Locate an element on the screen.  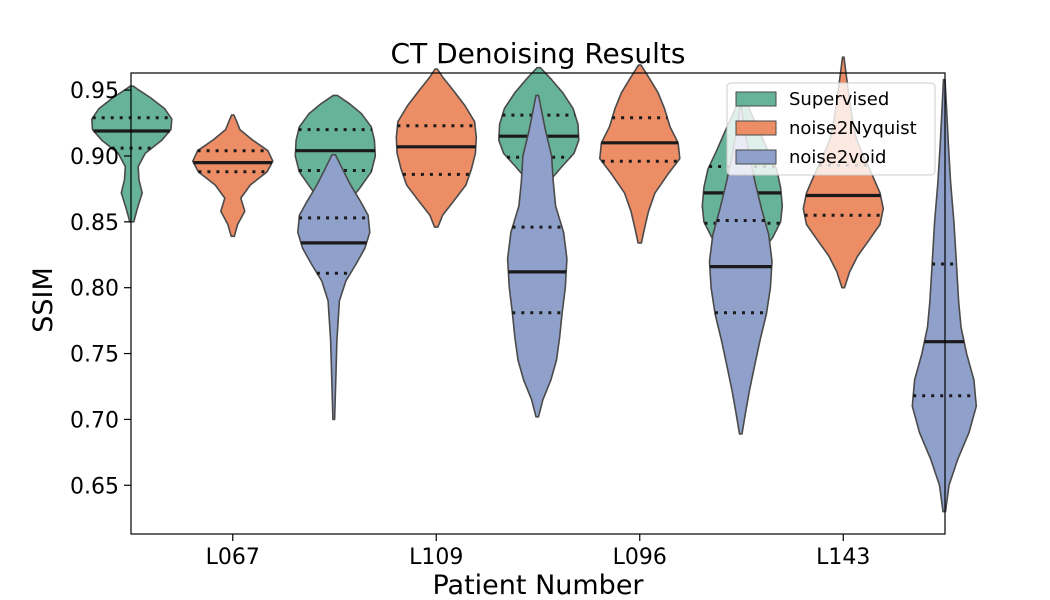
y-tick-label: 0.80 is located at coordinates (94, 289).